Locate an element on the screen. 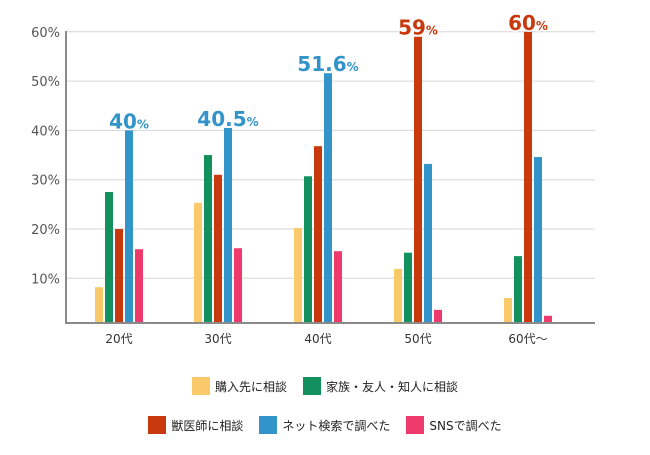 This screenshot has height=455, width=650. y-tick-label: 60% is located at coordinates (45, 33).